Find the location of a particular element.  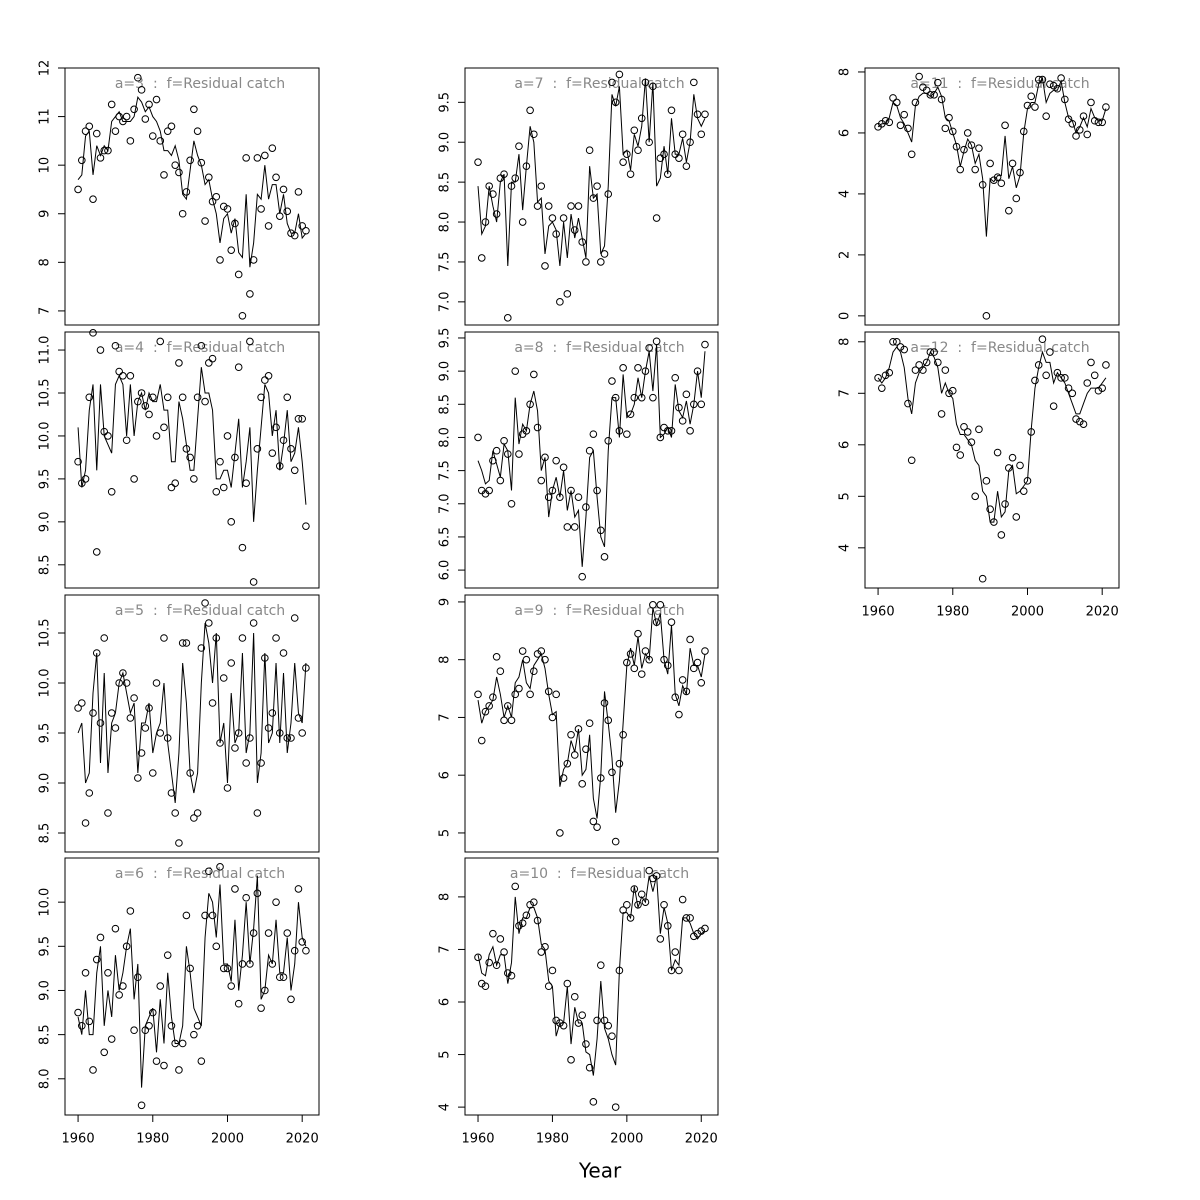

y-tick-label: 12 is located at coordinates (45, 68).